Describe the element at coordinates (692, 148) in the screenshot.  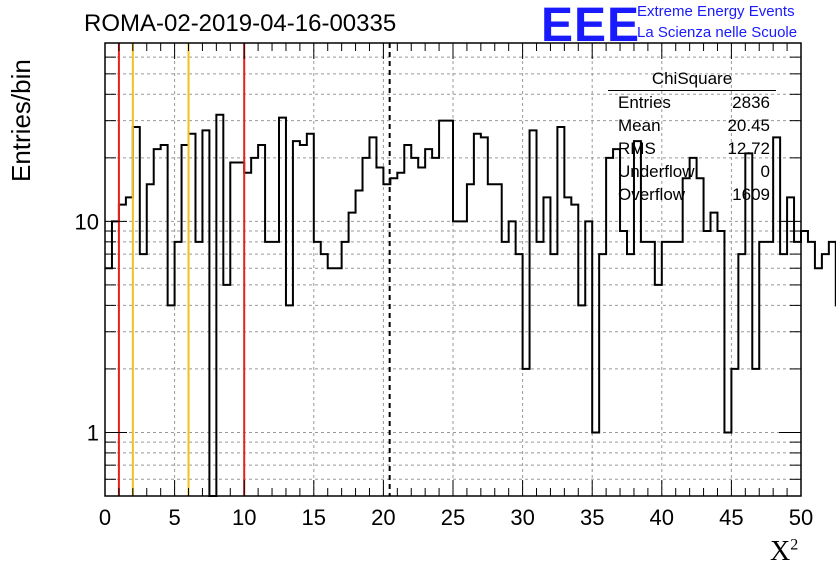
I see `stats-row-rms: RMS 12.72` at that location.